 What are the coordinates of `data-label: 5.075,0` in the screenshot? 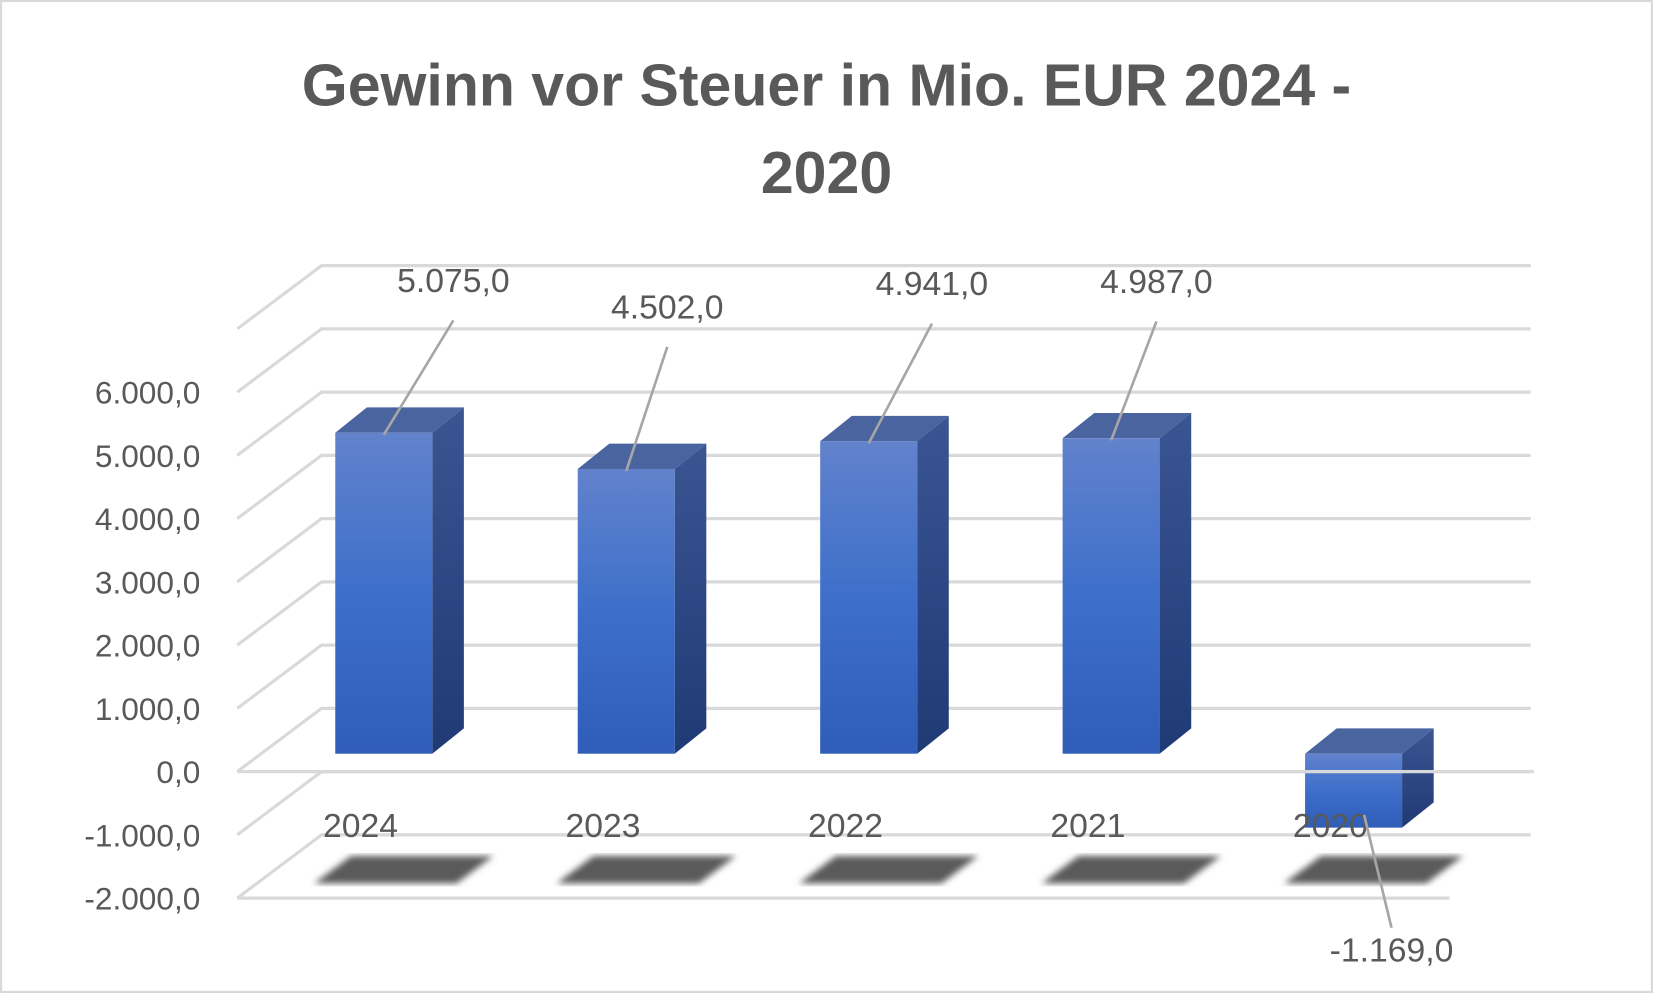 It's located at (453, 281).